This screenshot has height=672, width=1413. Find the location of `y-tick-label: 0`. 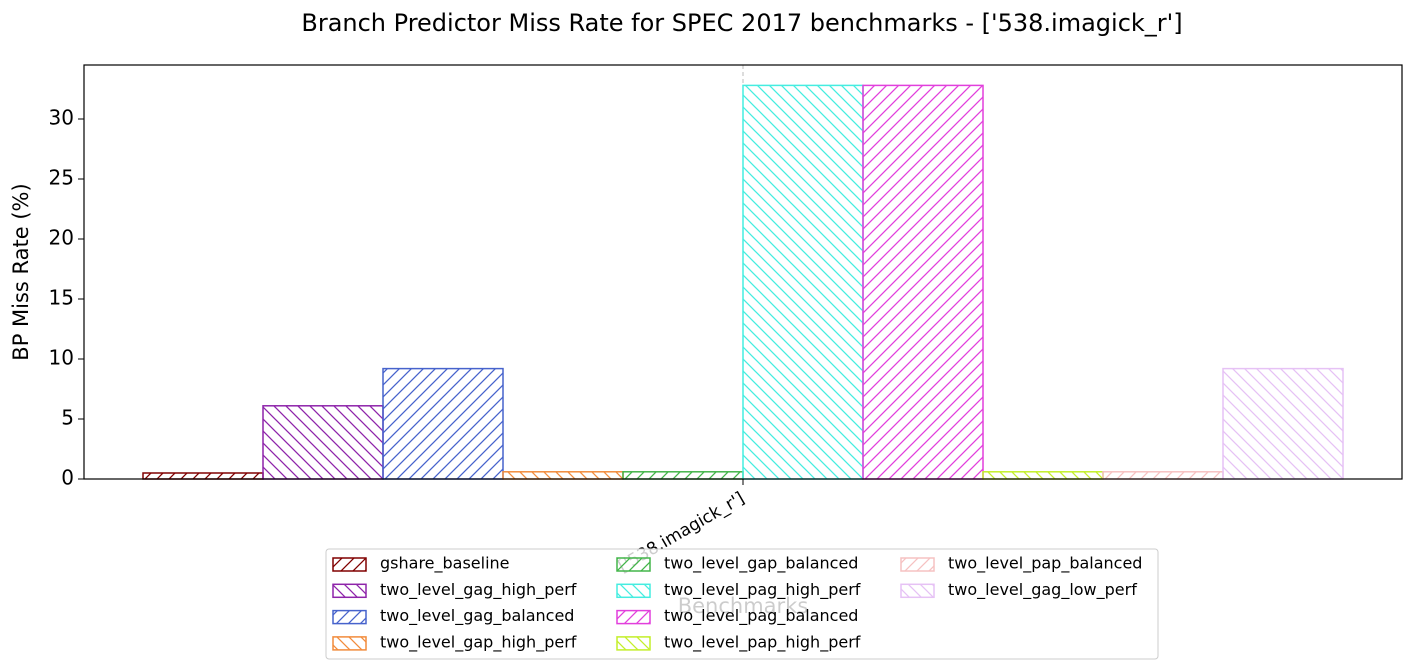

y-tick-label: 0 is located at coordinates (67, 478).